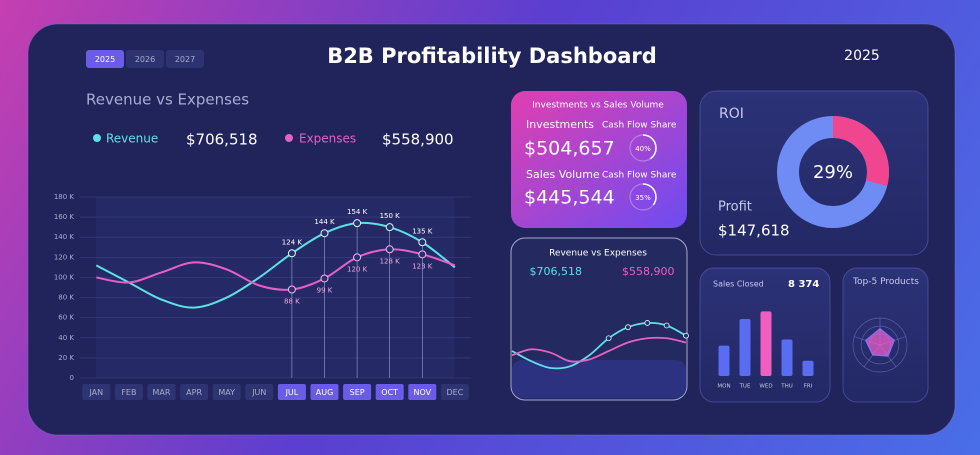  What do you see at coordinates (418, 140) in the screenshot?
I see `kpi-value: $558,900` at bounding box center [418, 140].